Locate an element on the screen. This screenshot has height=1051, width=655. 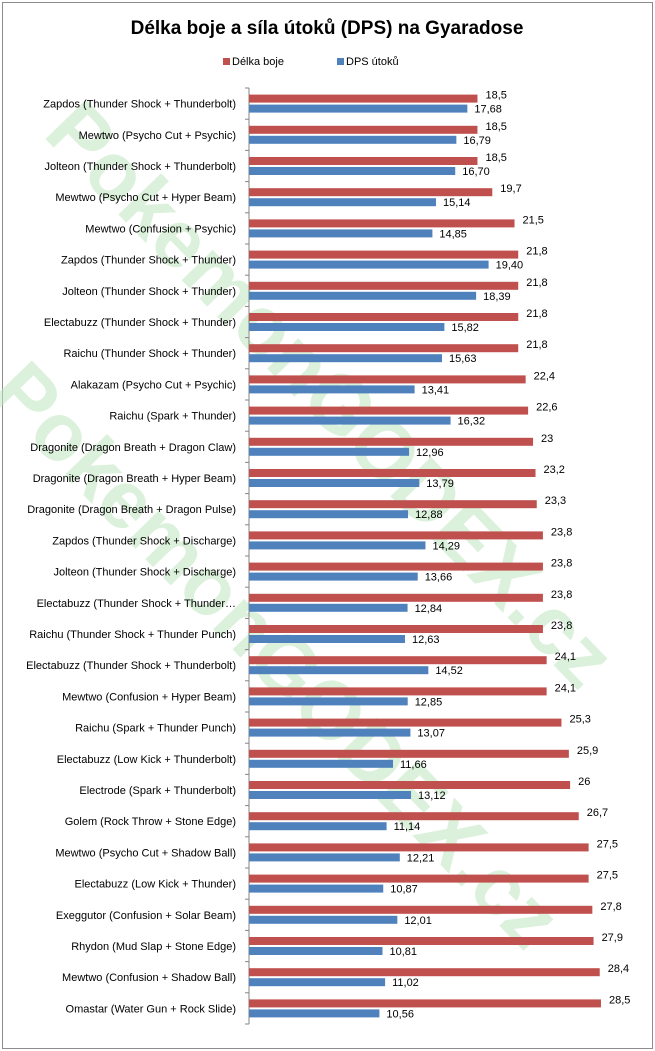
category-label: Mewtwo (Confusion + Hyper Beam) is located at coordinates (149, 697).